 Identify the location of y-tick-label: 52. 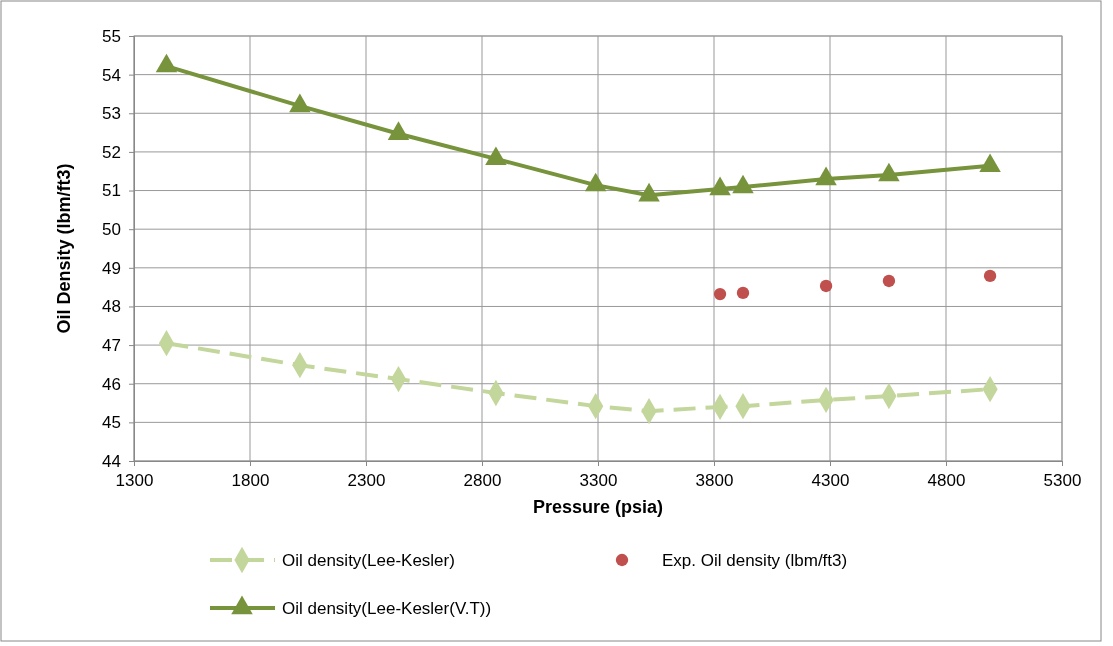
(111, 152).